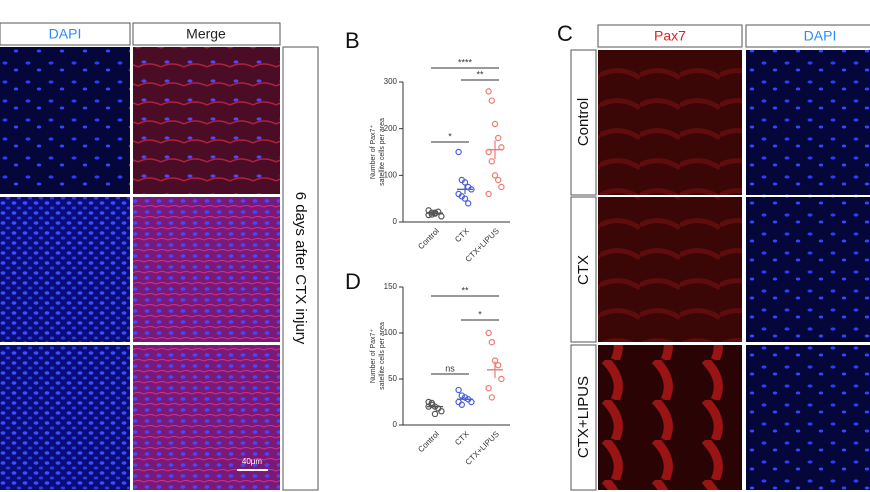 The width and height of the screenshot is (870, 492). I want to click on panel-letter: B, so click(352, 40).